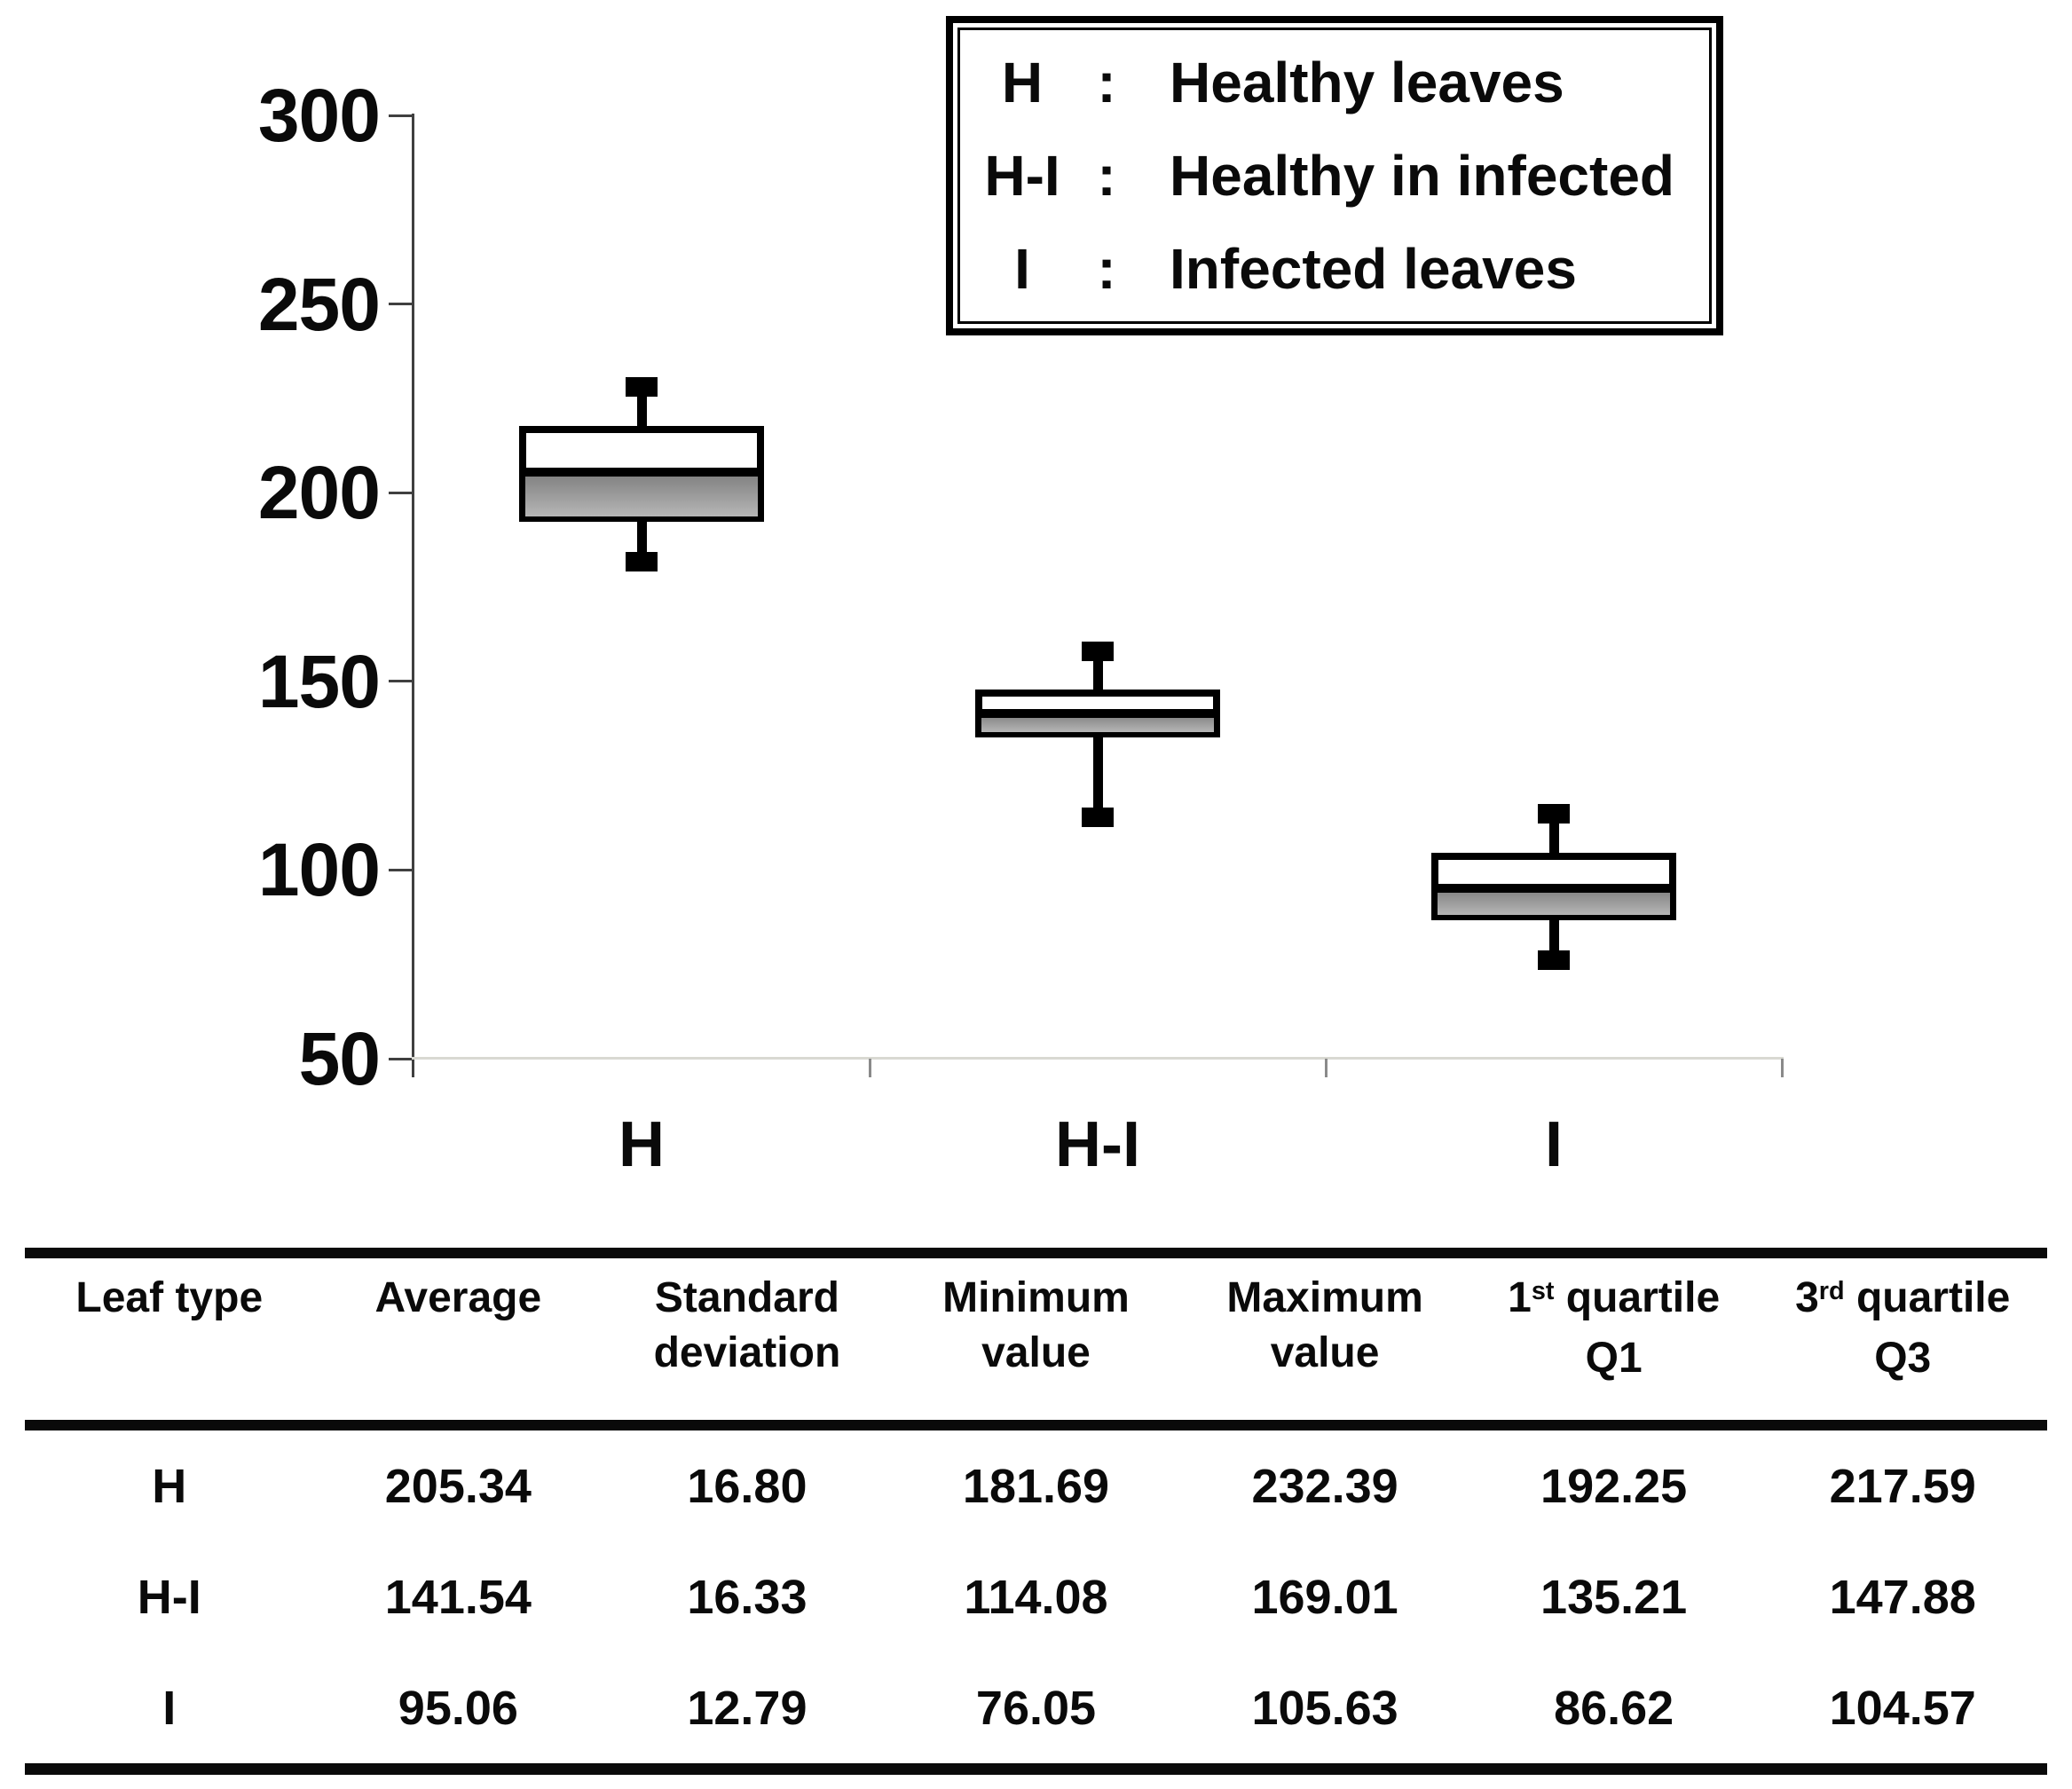  I want to click on legend-item-healthy: H : Healthy leaves, so click(1335, 82).